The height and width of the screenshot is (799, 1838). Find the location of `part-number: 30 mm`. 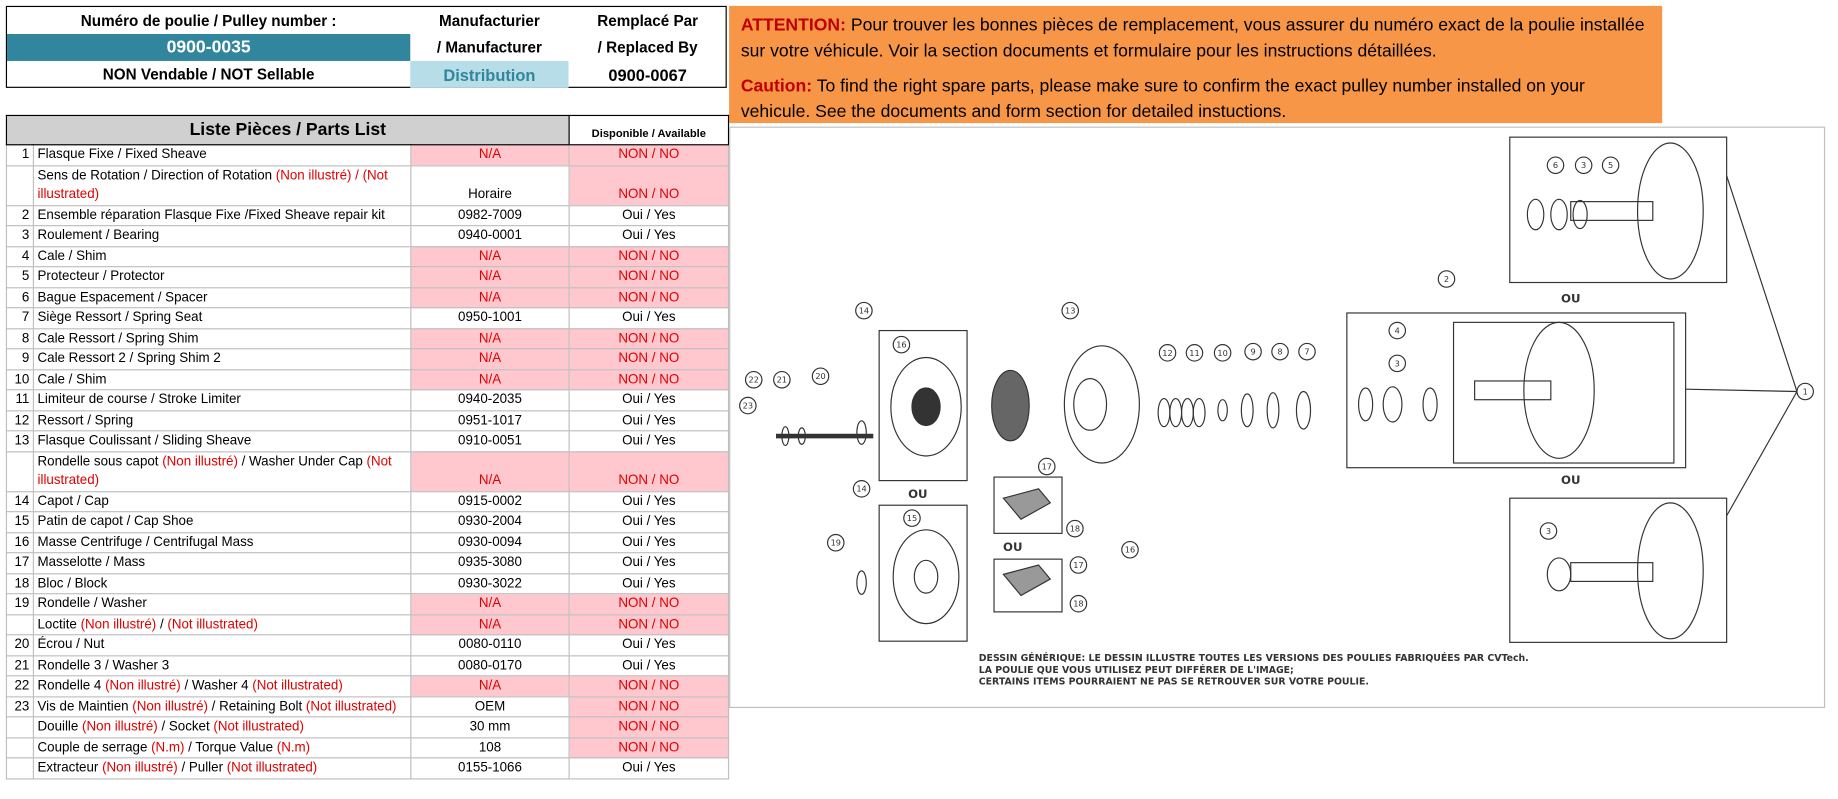

part-number: 30 mm is located at coordinates (490, 727).